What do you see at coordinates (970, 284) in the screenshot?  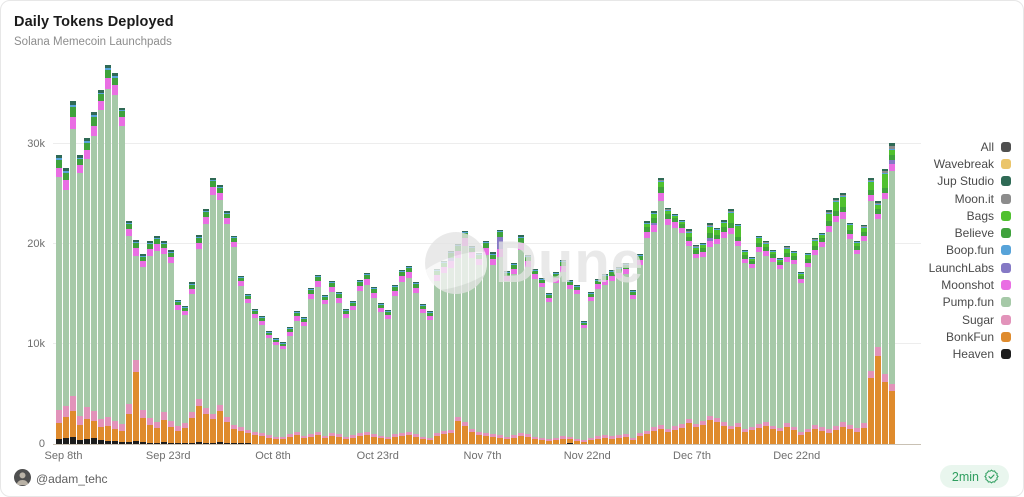 I see `legend-item-moonshot: Moonshot` at bounding box center [970, 284].